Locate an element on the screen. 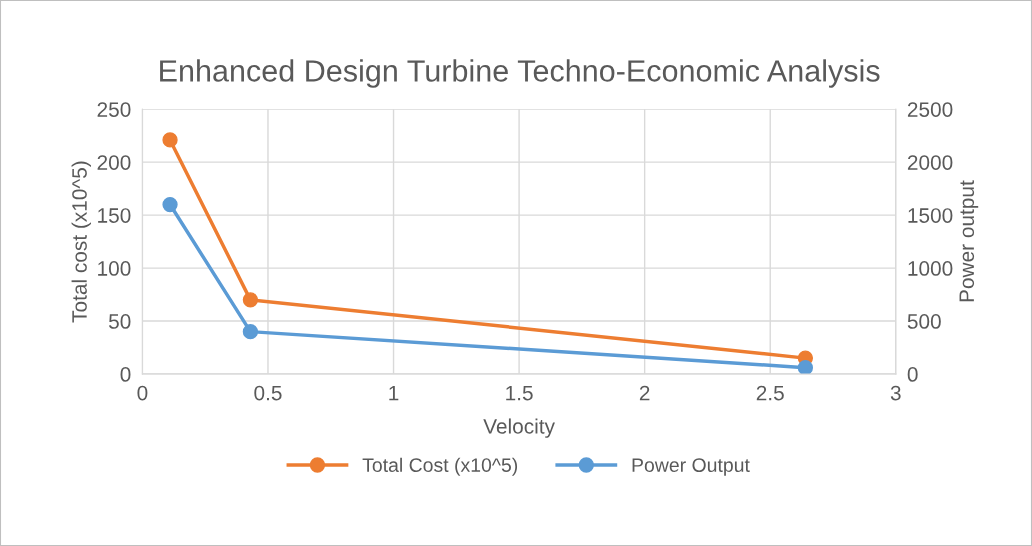  x-tick-label: 0 is located at coordinates (142, 393).